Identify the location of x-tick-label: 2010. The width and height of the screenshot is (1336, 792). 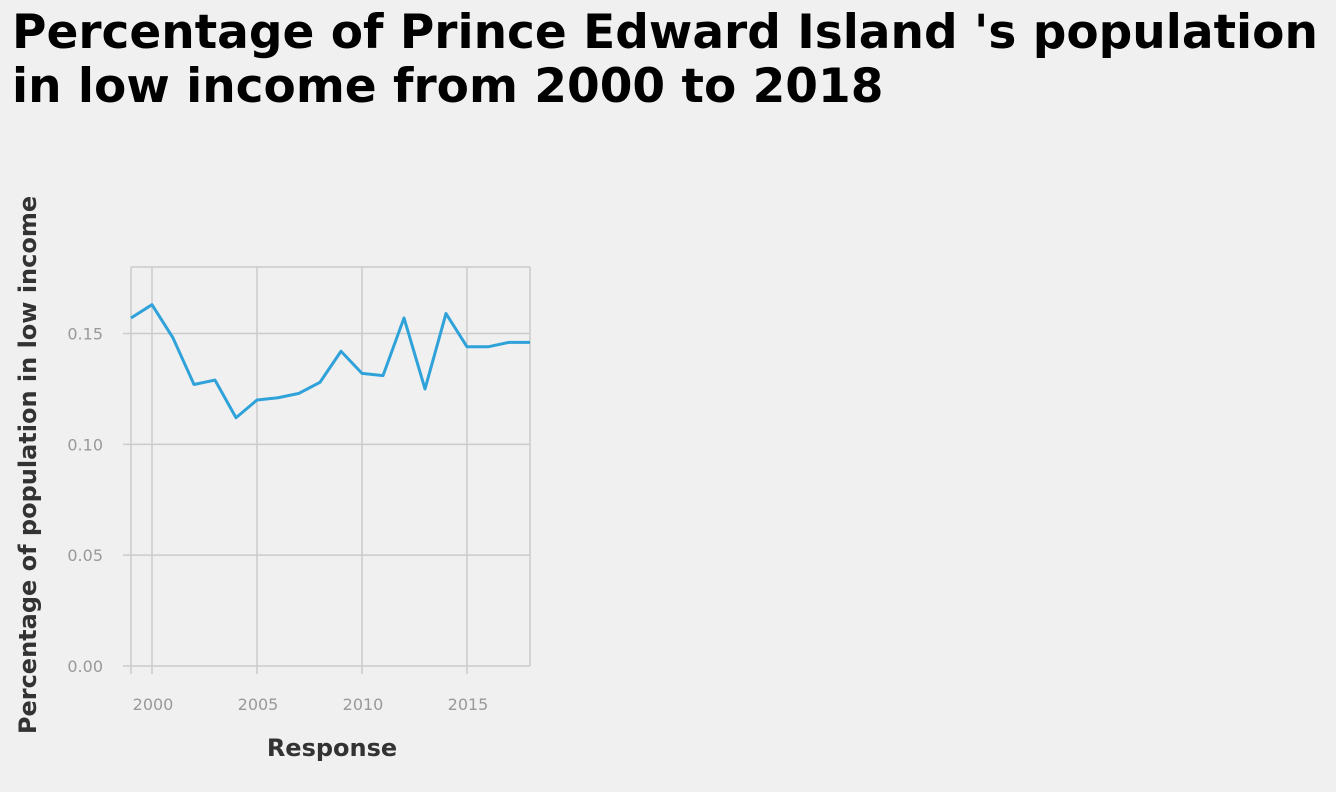
(363, 704).